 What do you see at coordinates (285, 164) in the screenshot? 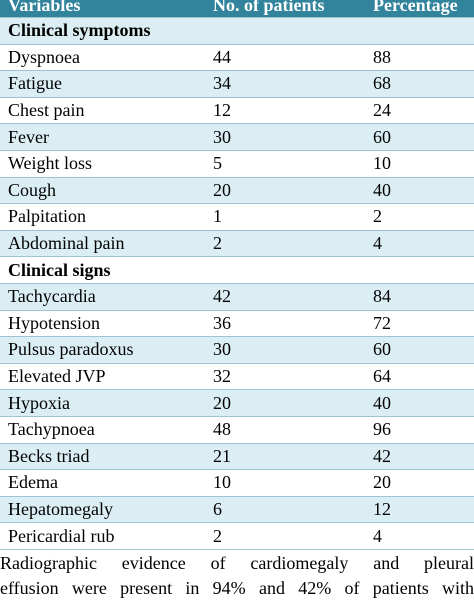
I see `table-cell: 5` at bounding box center [285, 164].